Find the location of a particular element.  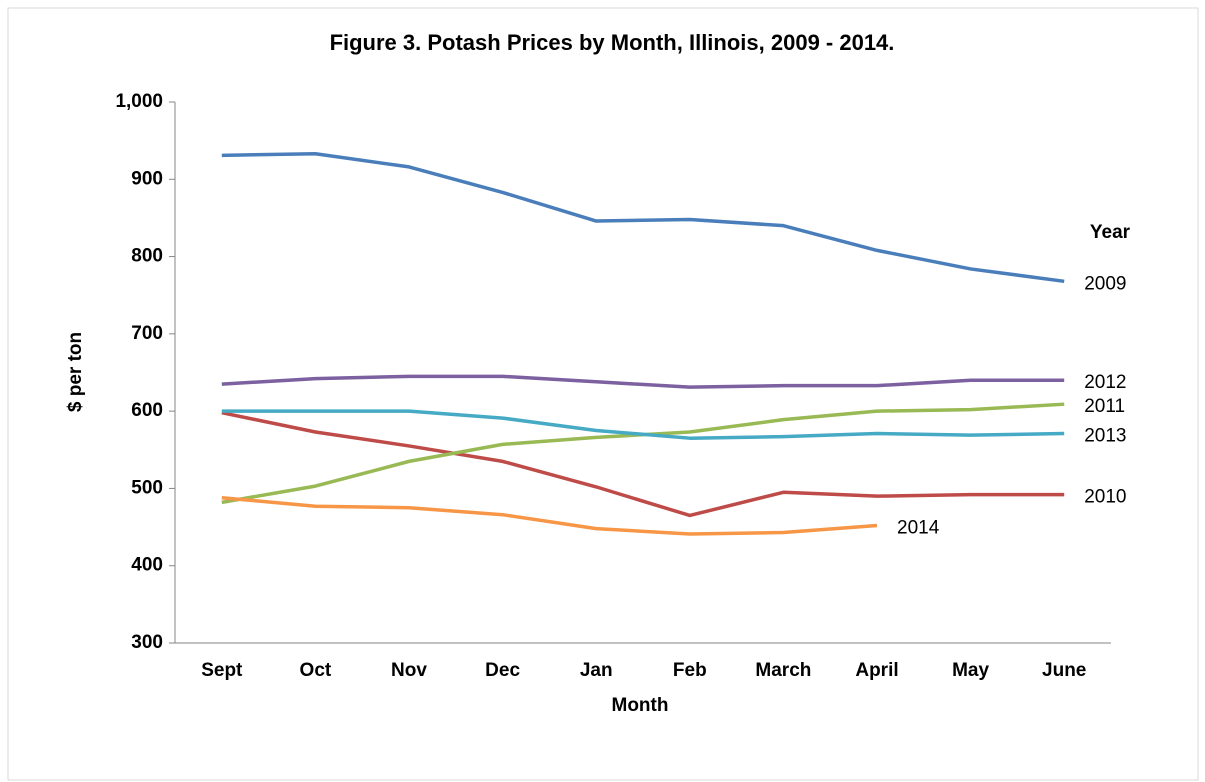

y-tick-label: 800 is located at coordinates (147, 256).